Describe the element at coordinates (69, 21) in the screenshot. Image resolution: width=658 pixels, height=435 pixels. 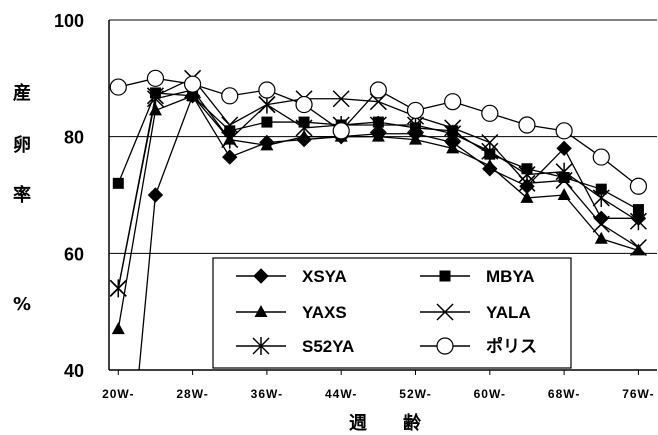
I see `y-tick-label-100: 100` at that location.